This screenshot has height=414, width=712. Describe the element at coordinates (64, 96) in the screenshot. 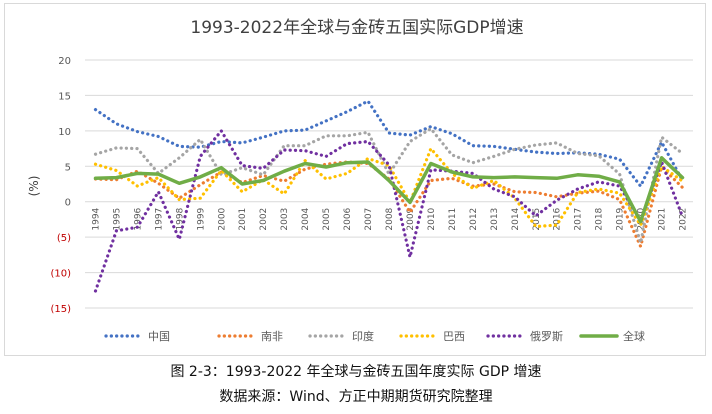

I see `y-tick-label: 15` at that location.